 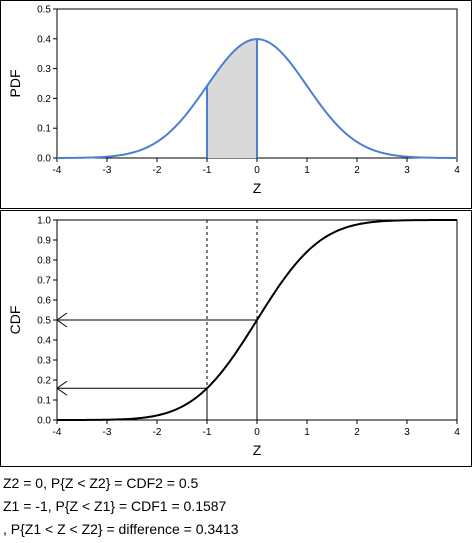 I want to click on pdf-y-axis-label: PDF, so click(x=15, y=84).